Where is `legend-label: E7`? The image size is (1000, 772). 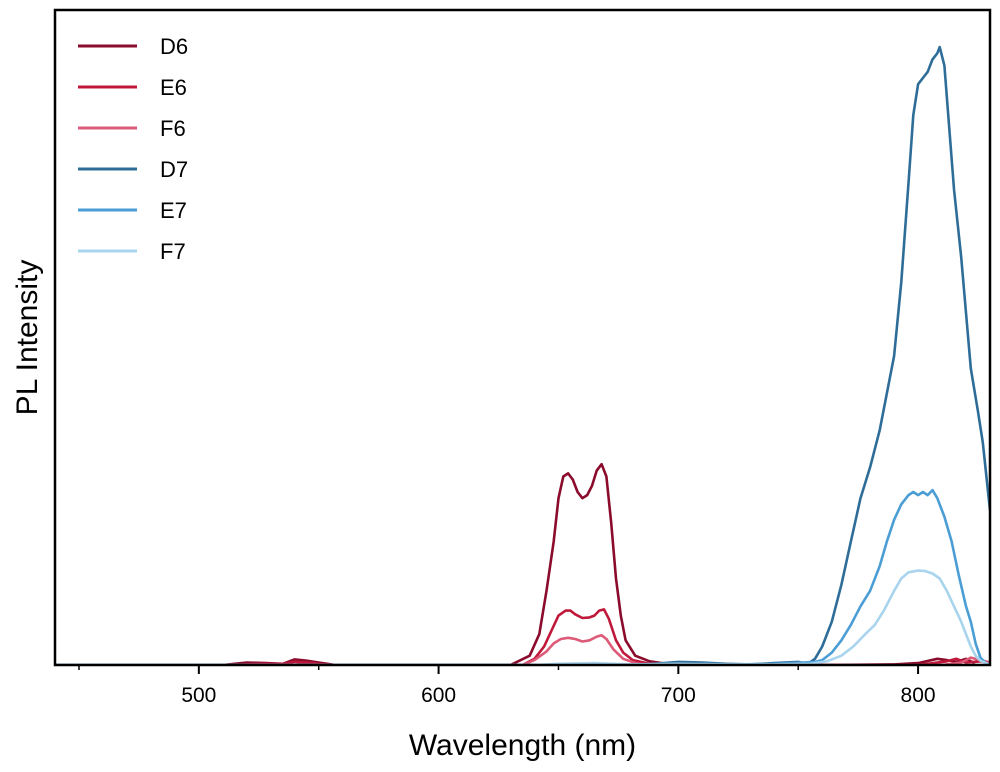
legend-label: E7 is located at coordinates (173, 210).